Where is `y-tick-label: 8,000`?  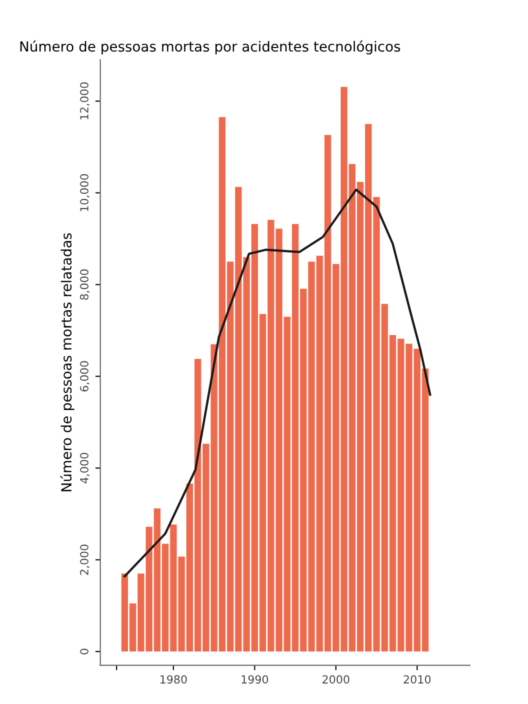
y-tick-label: 8,000 is located at coordinates (85, 284).